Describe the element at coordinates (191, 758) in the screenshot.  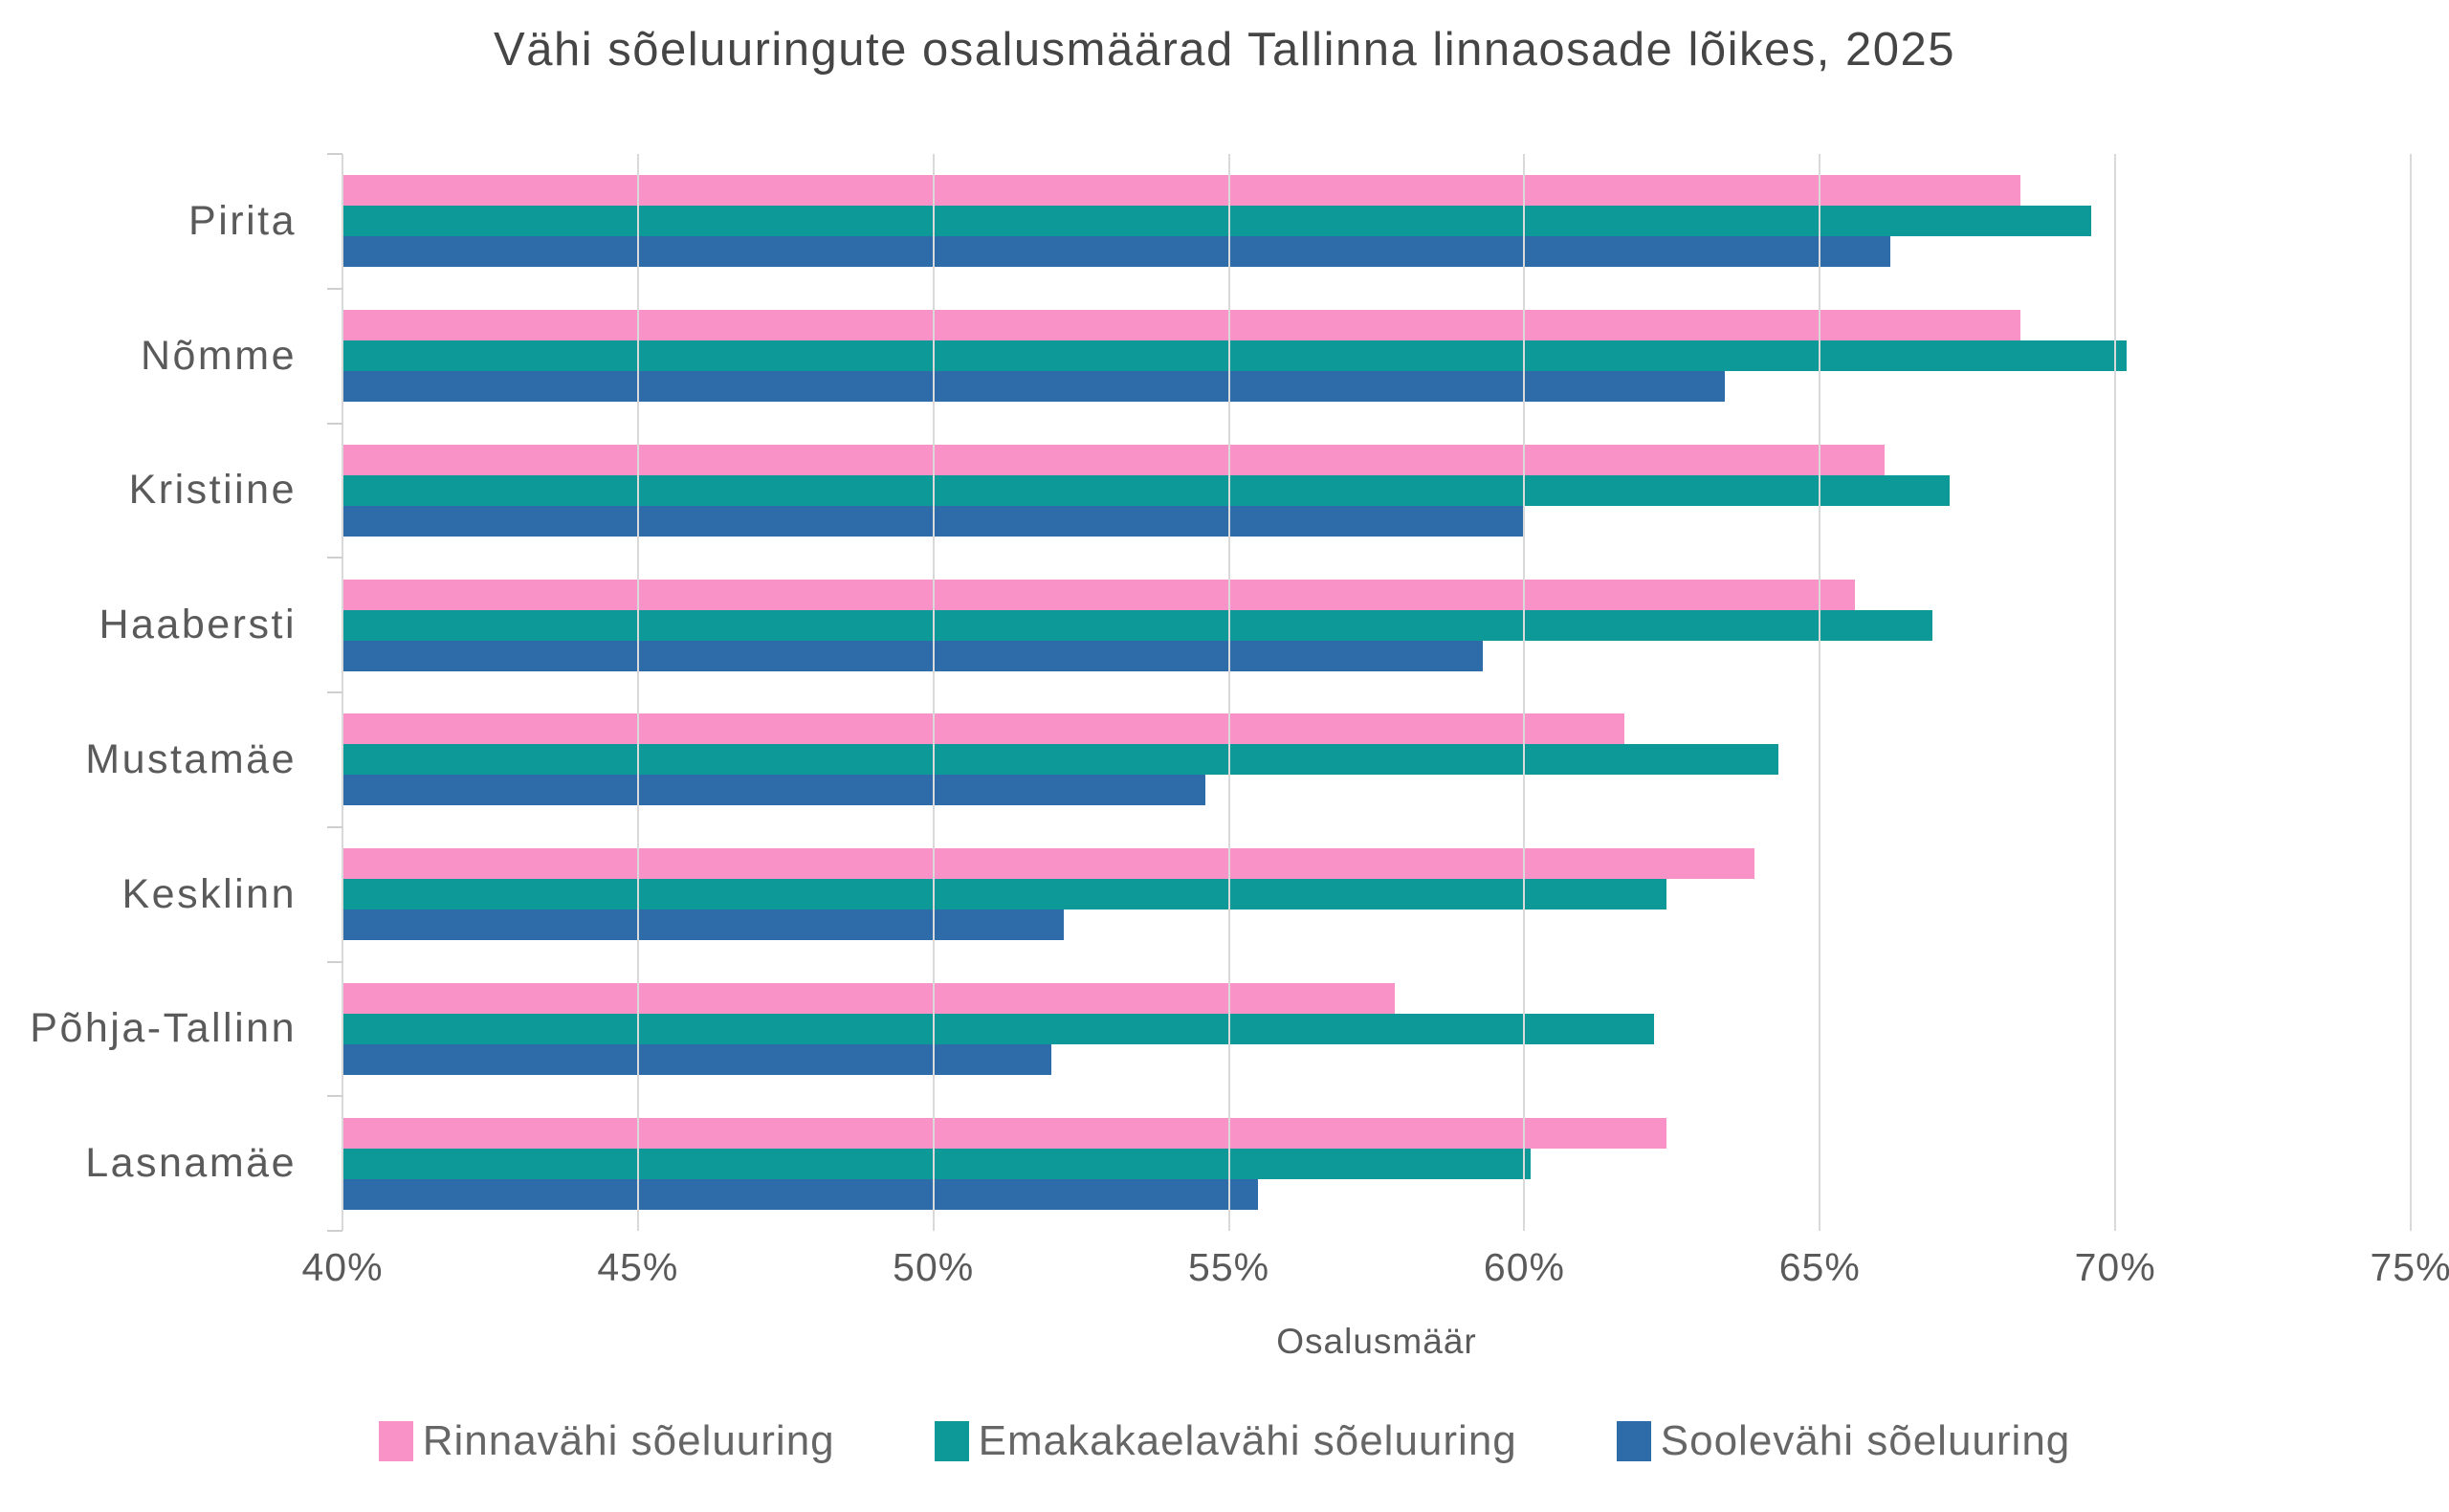
I see `y-axis-label: Mustamäe` at that location.